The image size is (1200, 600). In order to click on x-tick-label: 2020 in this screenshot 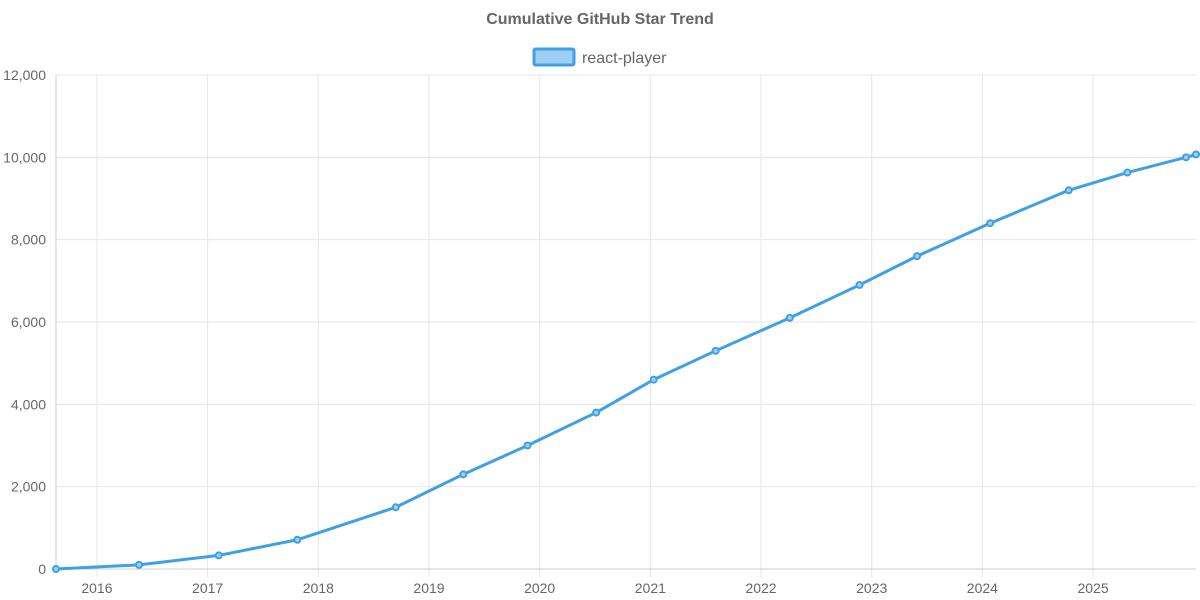, I will do `click(539, 588)`.